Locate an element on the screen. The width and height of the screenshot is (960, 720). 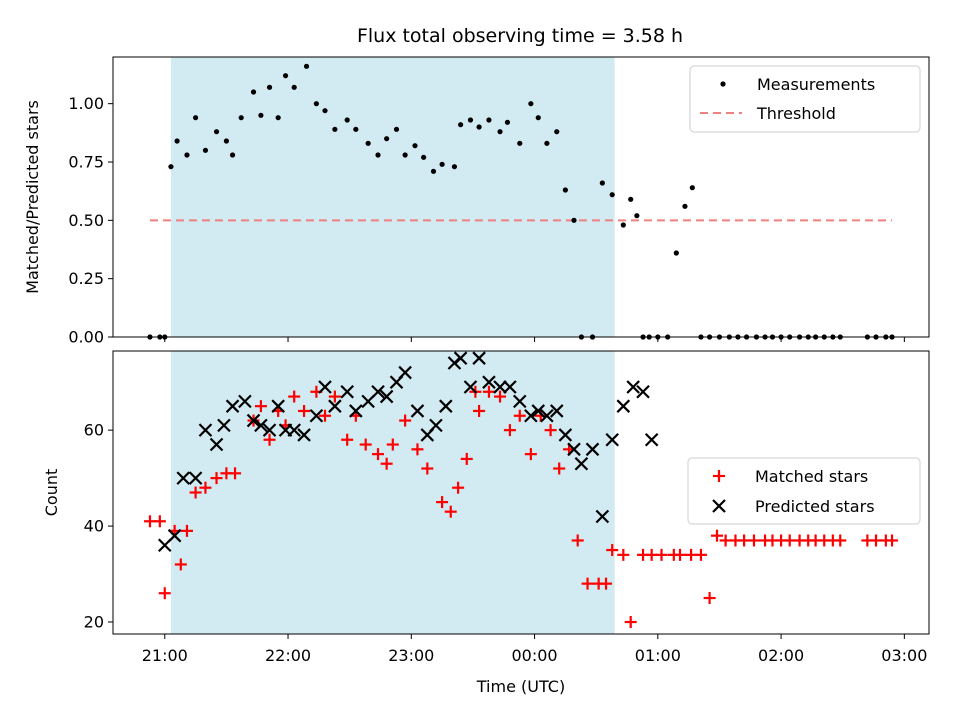
top-legend: Measurements Threshold is located at coordinates (805, 99).